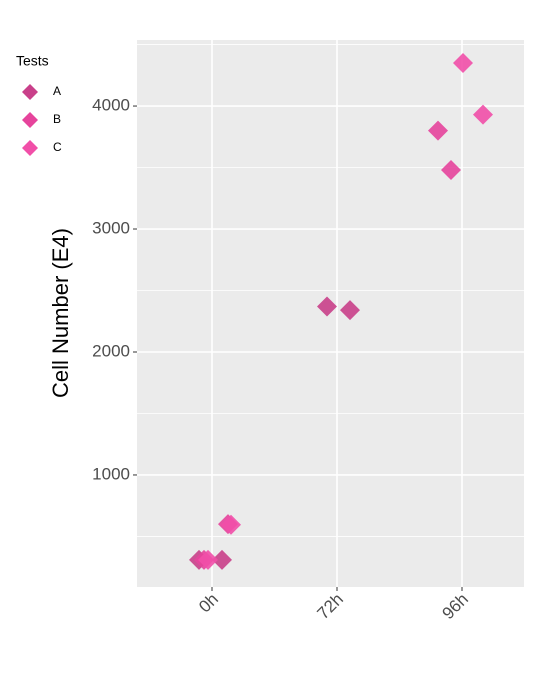 This screenshot has width=542, height=698. I want to click on y-tick-label: 3000, so click(111, 227).